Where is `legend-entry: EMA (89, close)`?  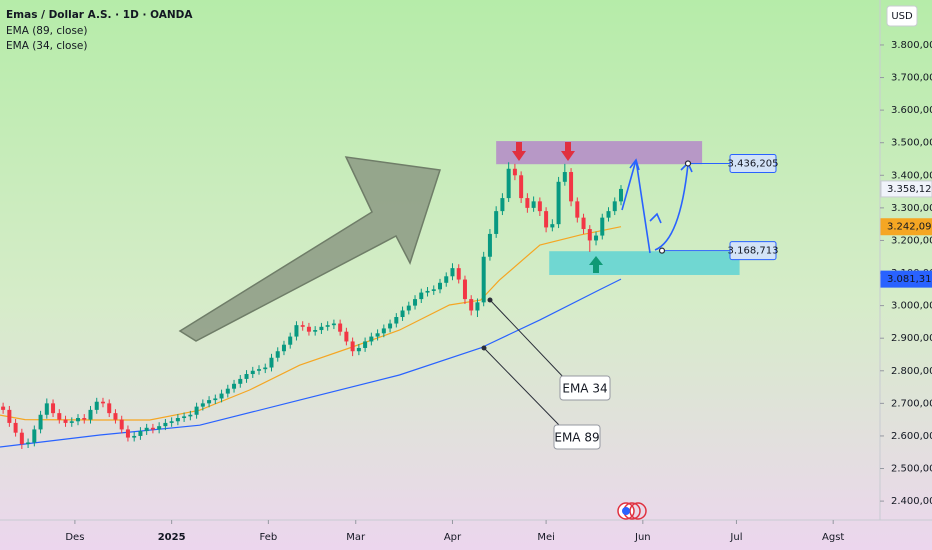 legend-entry: EMA (89, close) is located at coordinates (47, 31).